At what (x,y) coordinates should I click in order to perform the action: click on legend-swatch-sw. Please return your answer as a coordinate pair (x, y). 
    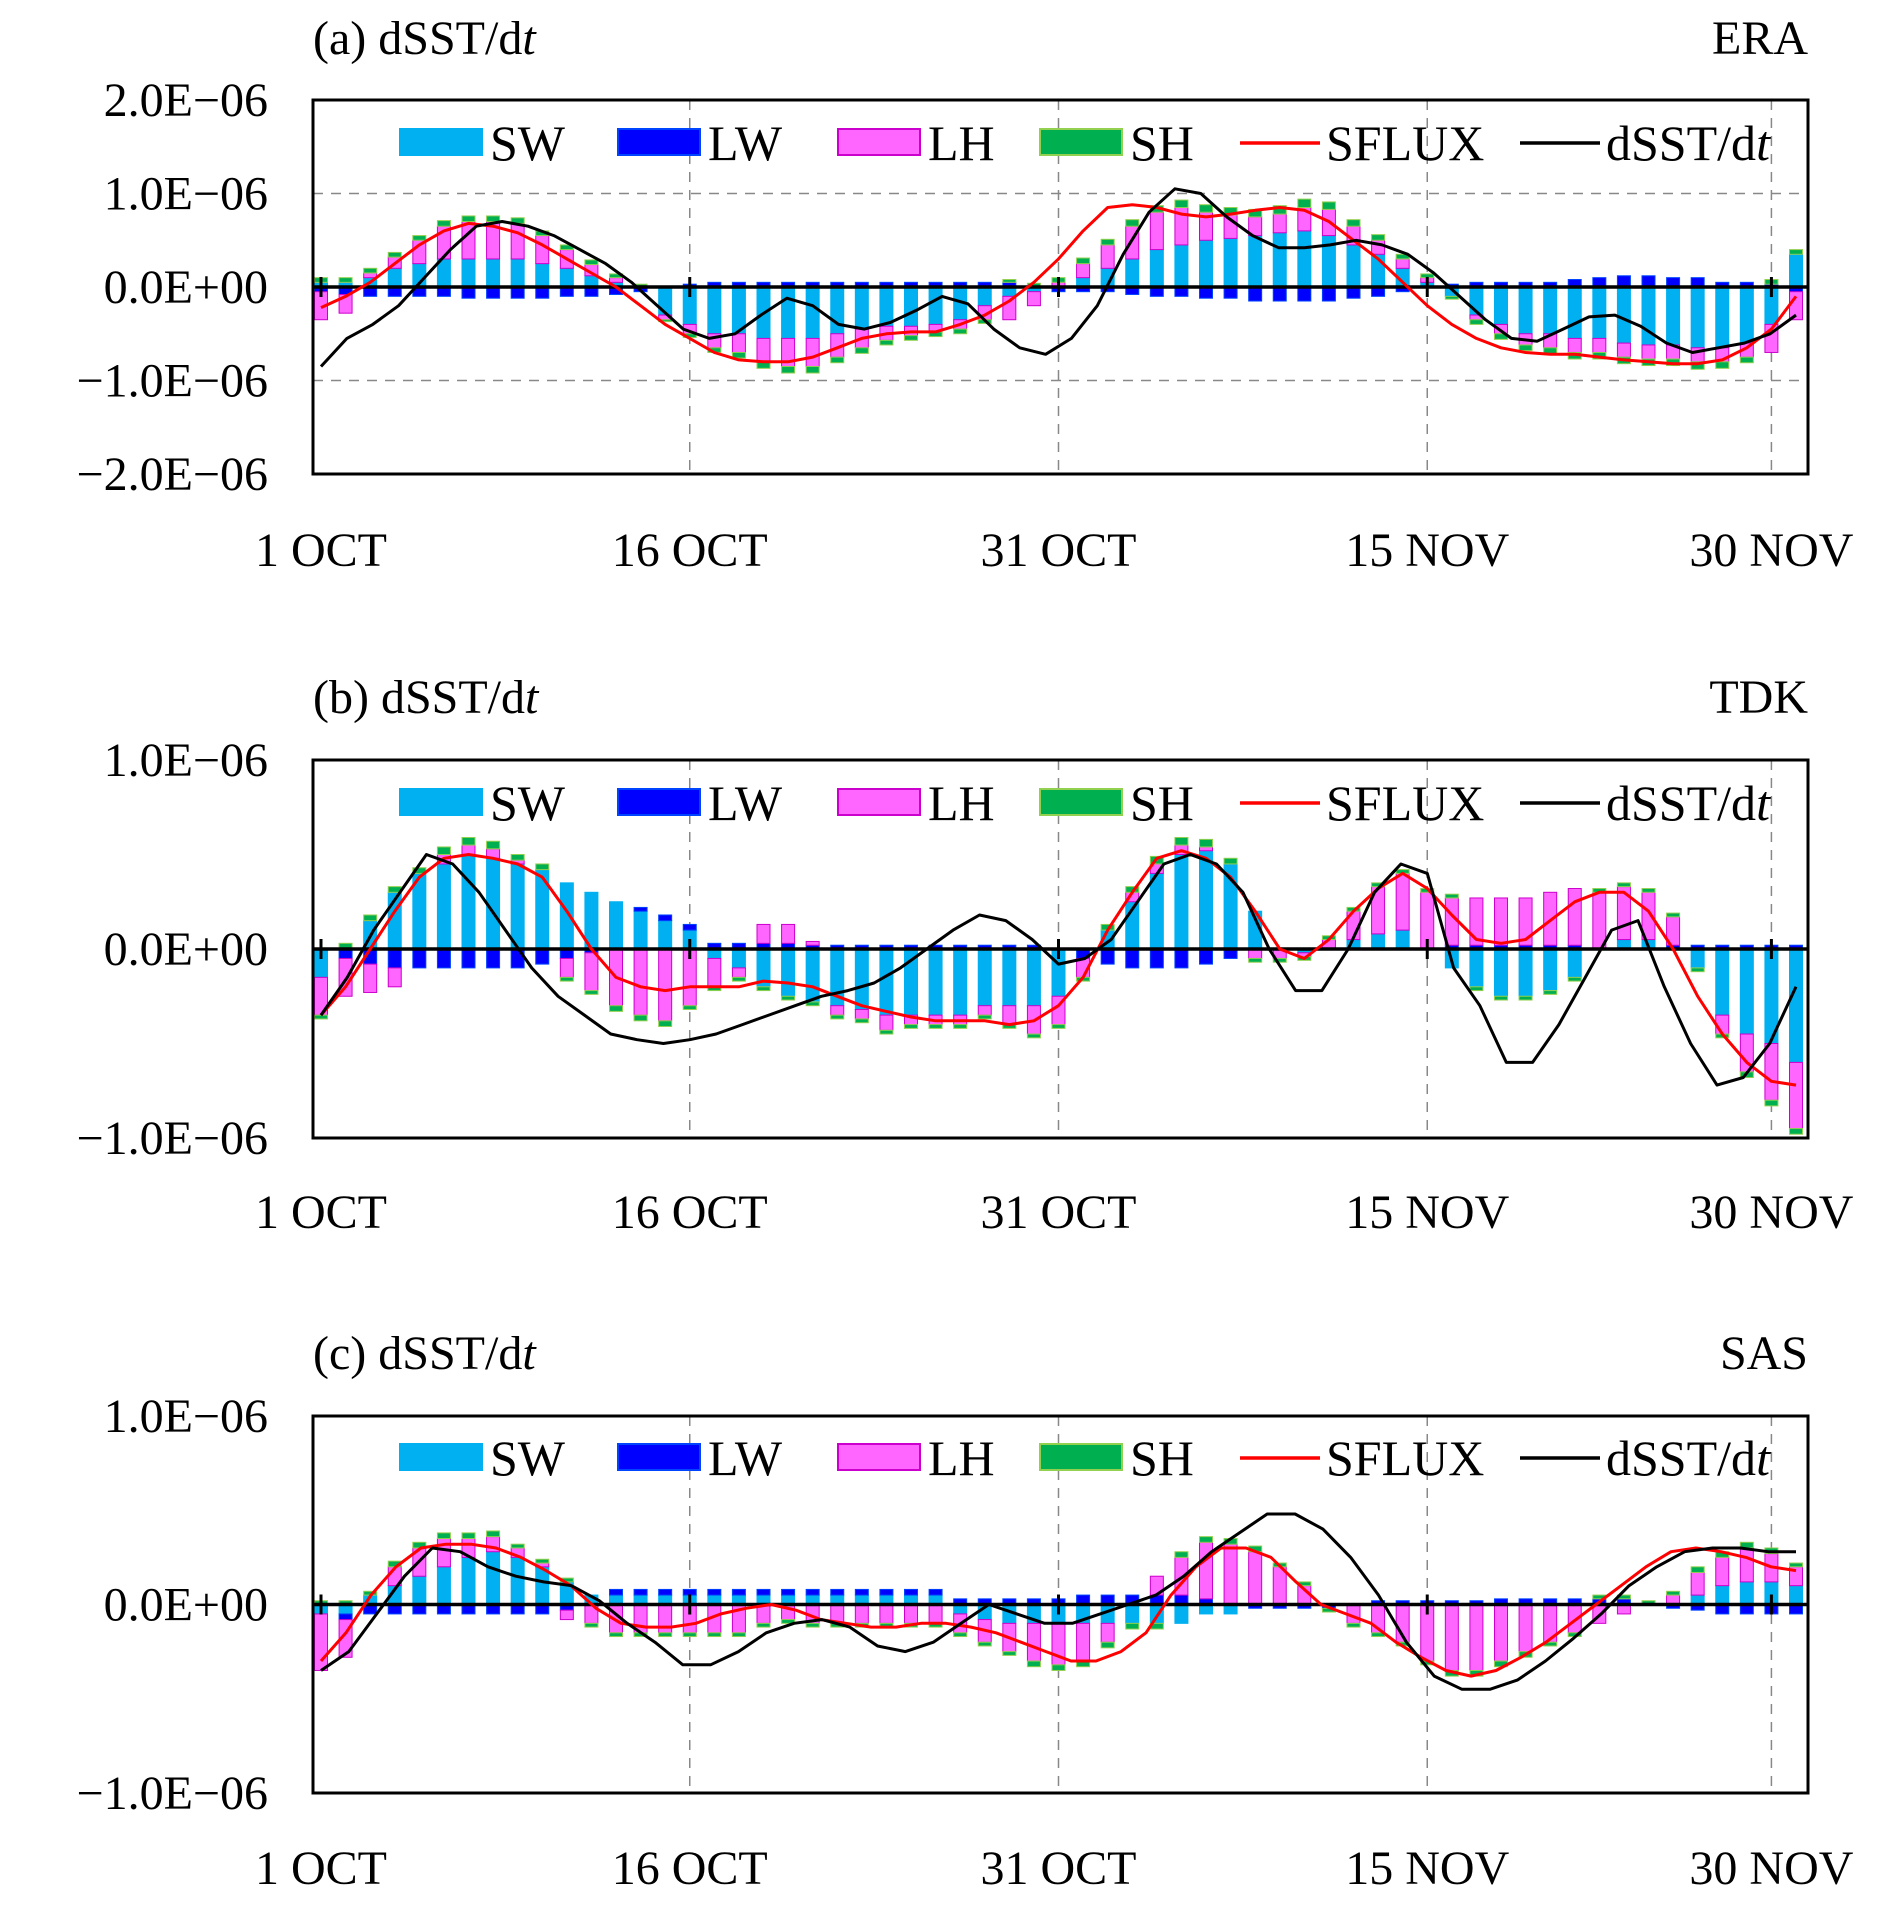
    Looking at the image, I should click on (441, 142).